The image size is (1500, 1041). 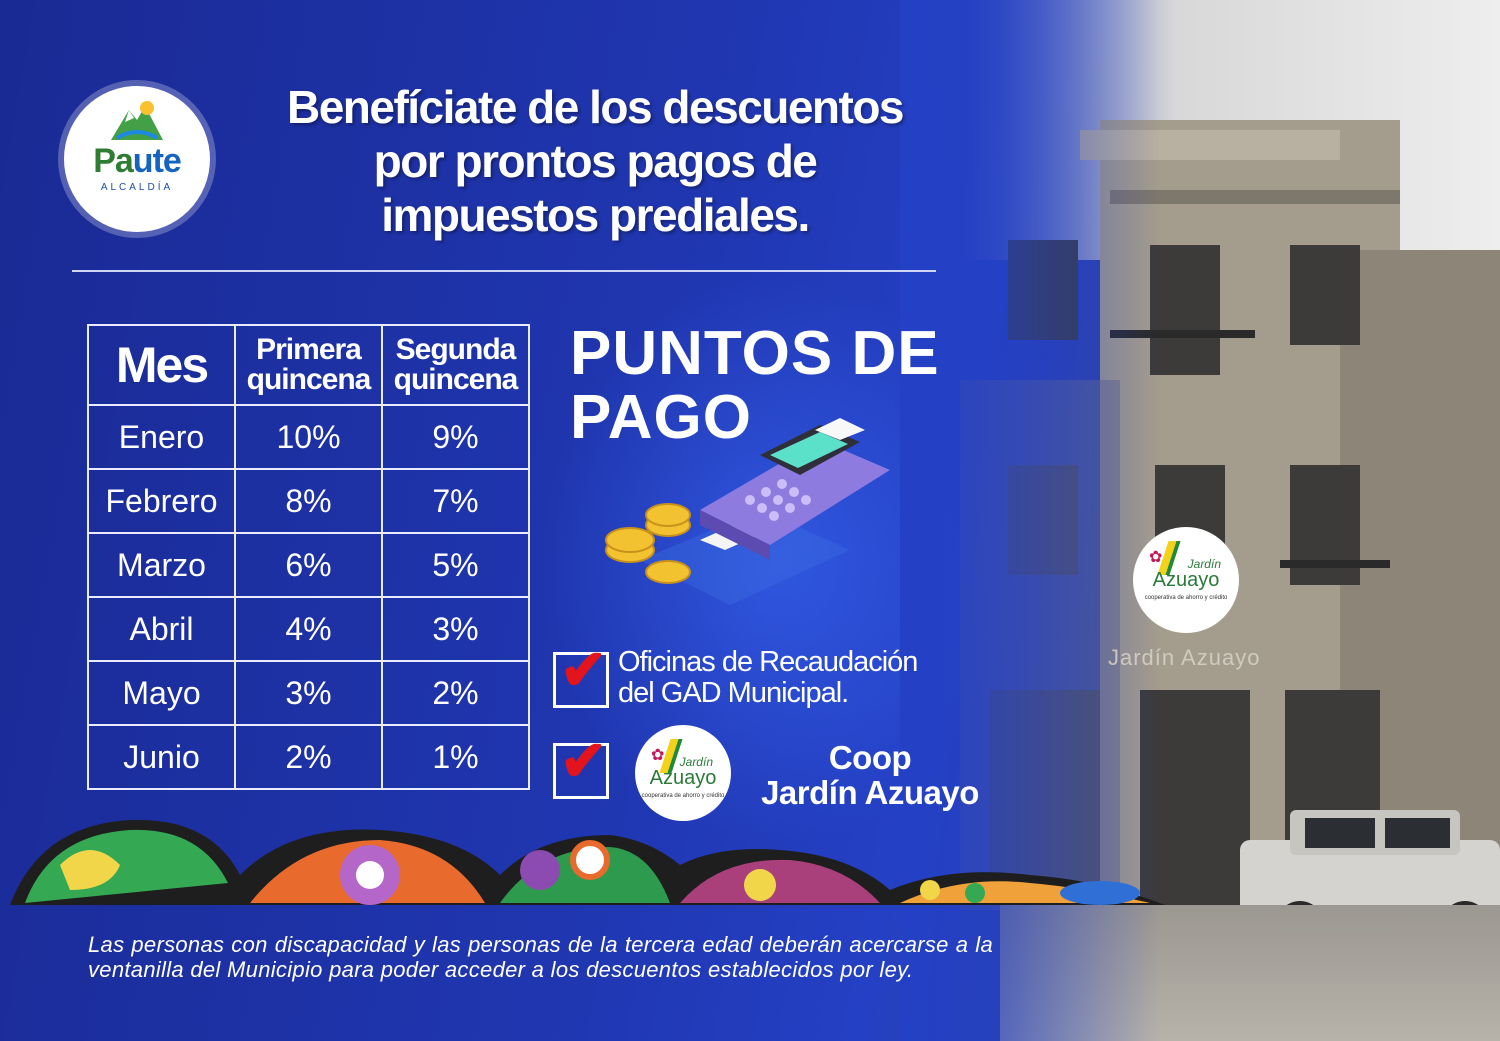 What do you see at coordinates (733, 693) in the screenshot?
I see `oficinas-line-2: del GAD Municipal.` at bounding box center [733, 693].